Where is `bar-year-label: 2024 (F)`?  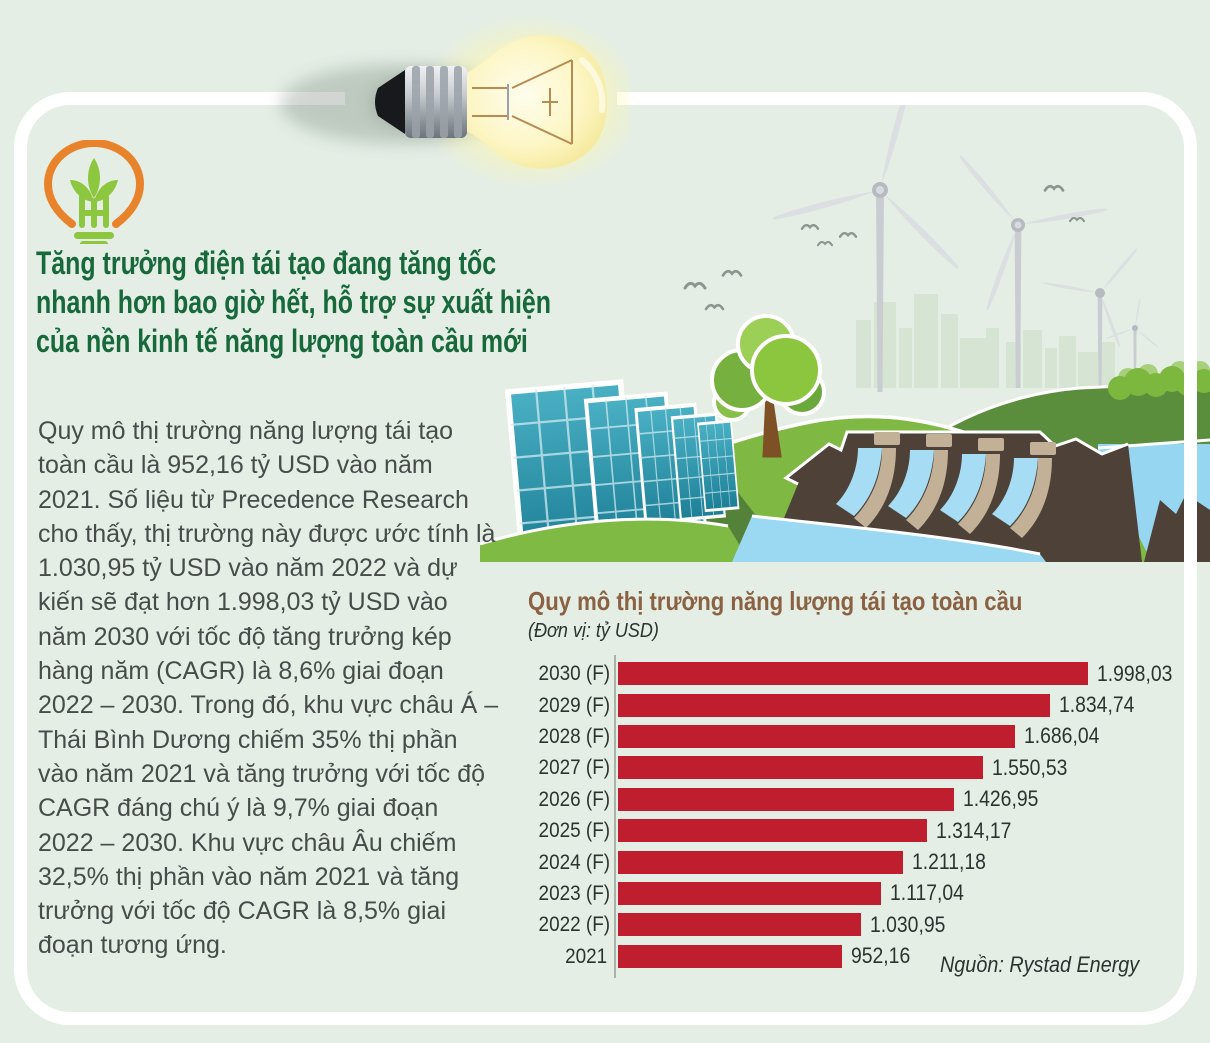 bar-year-label: 2024 (F) is located at coordinates (574, 861).